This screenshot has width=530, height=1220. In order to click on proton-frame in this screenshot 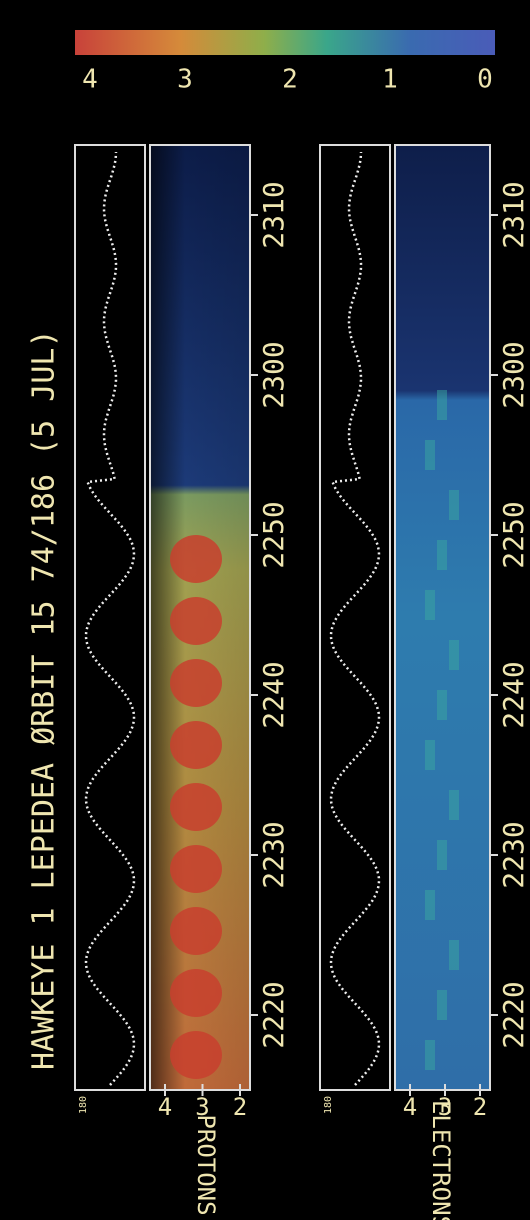, I will do `click(200, 617)`.